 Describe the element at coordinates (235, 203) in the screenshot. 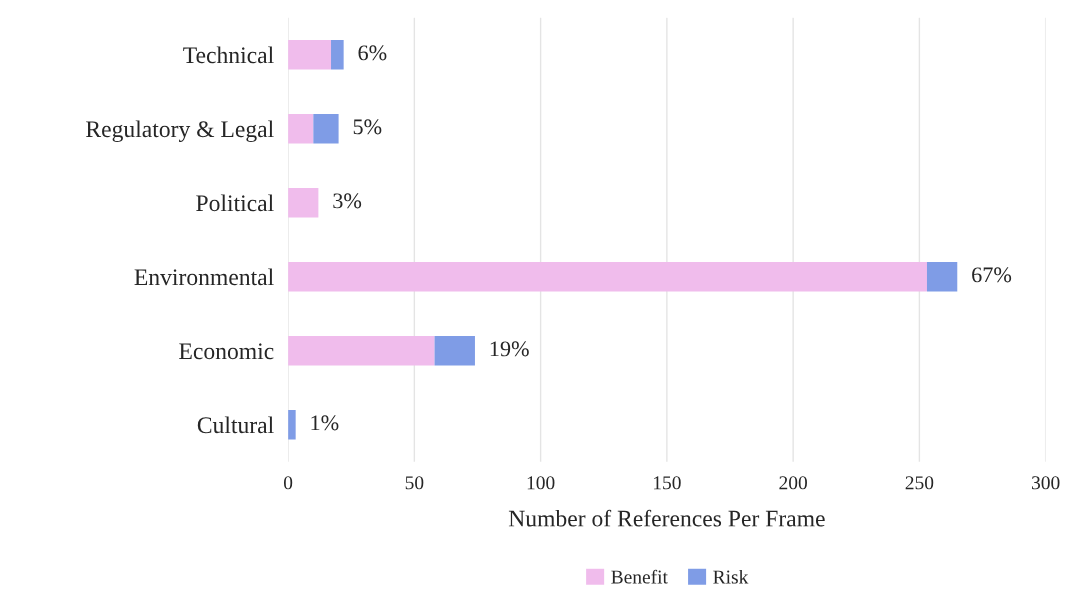

I see `y-tick-label: Political` at that location.